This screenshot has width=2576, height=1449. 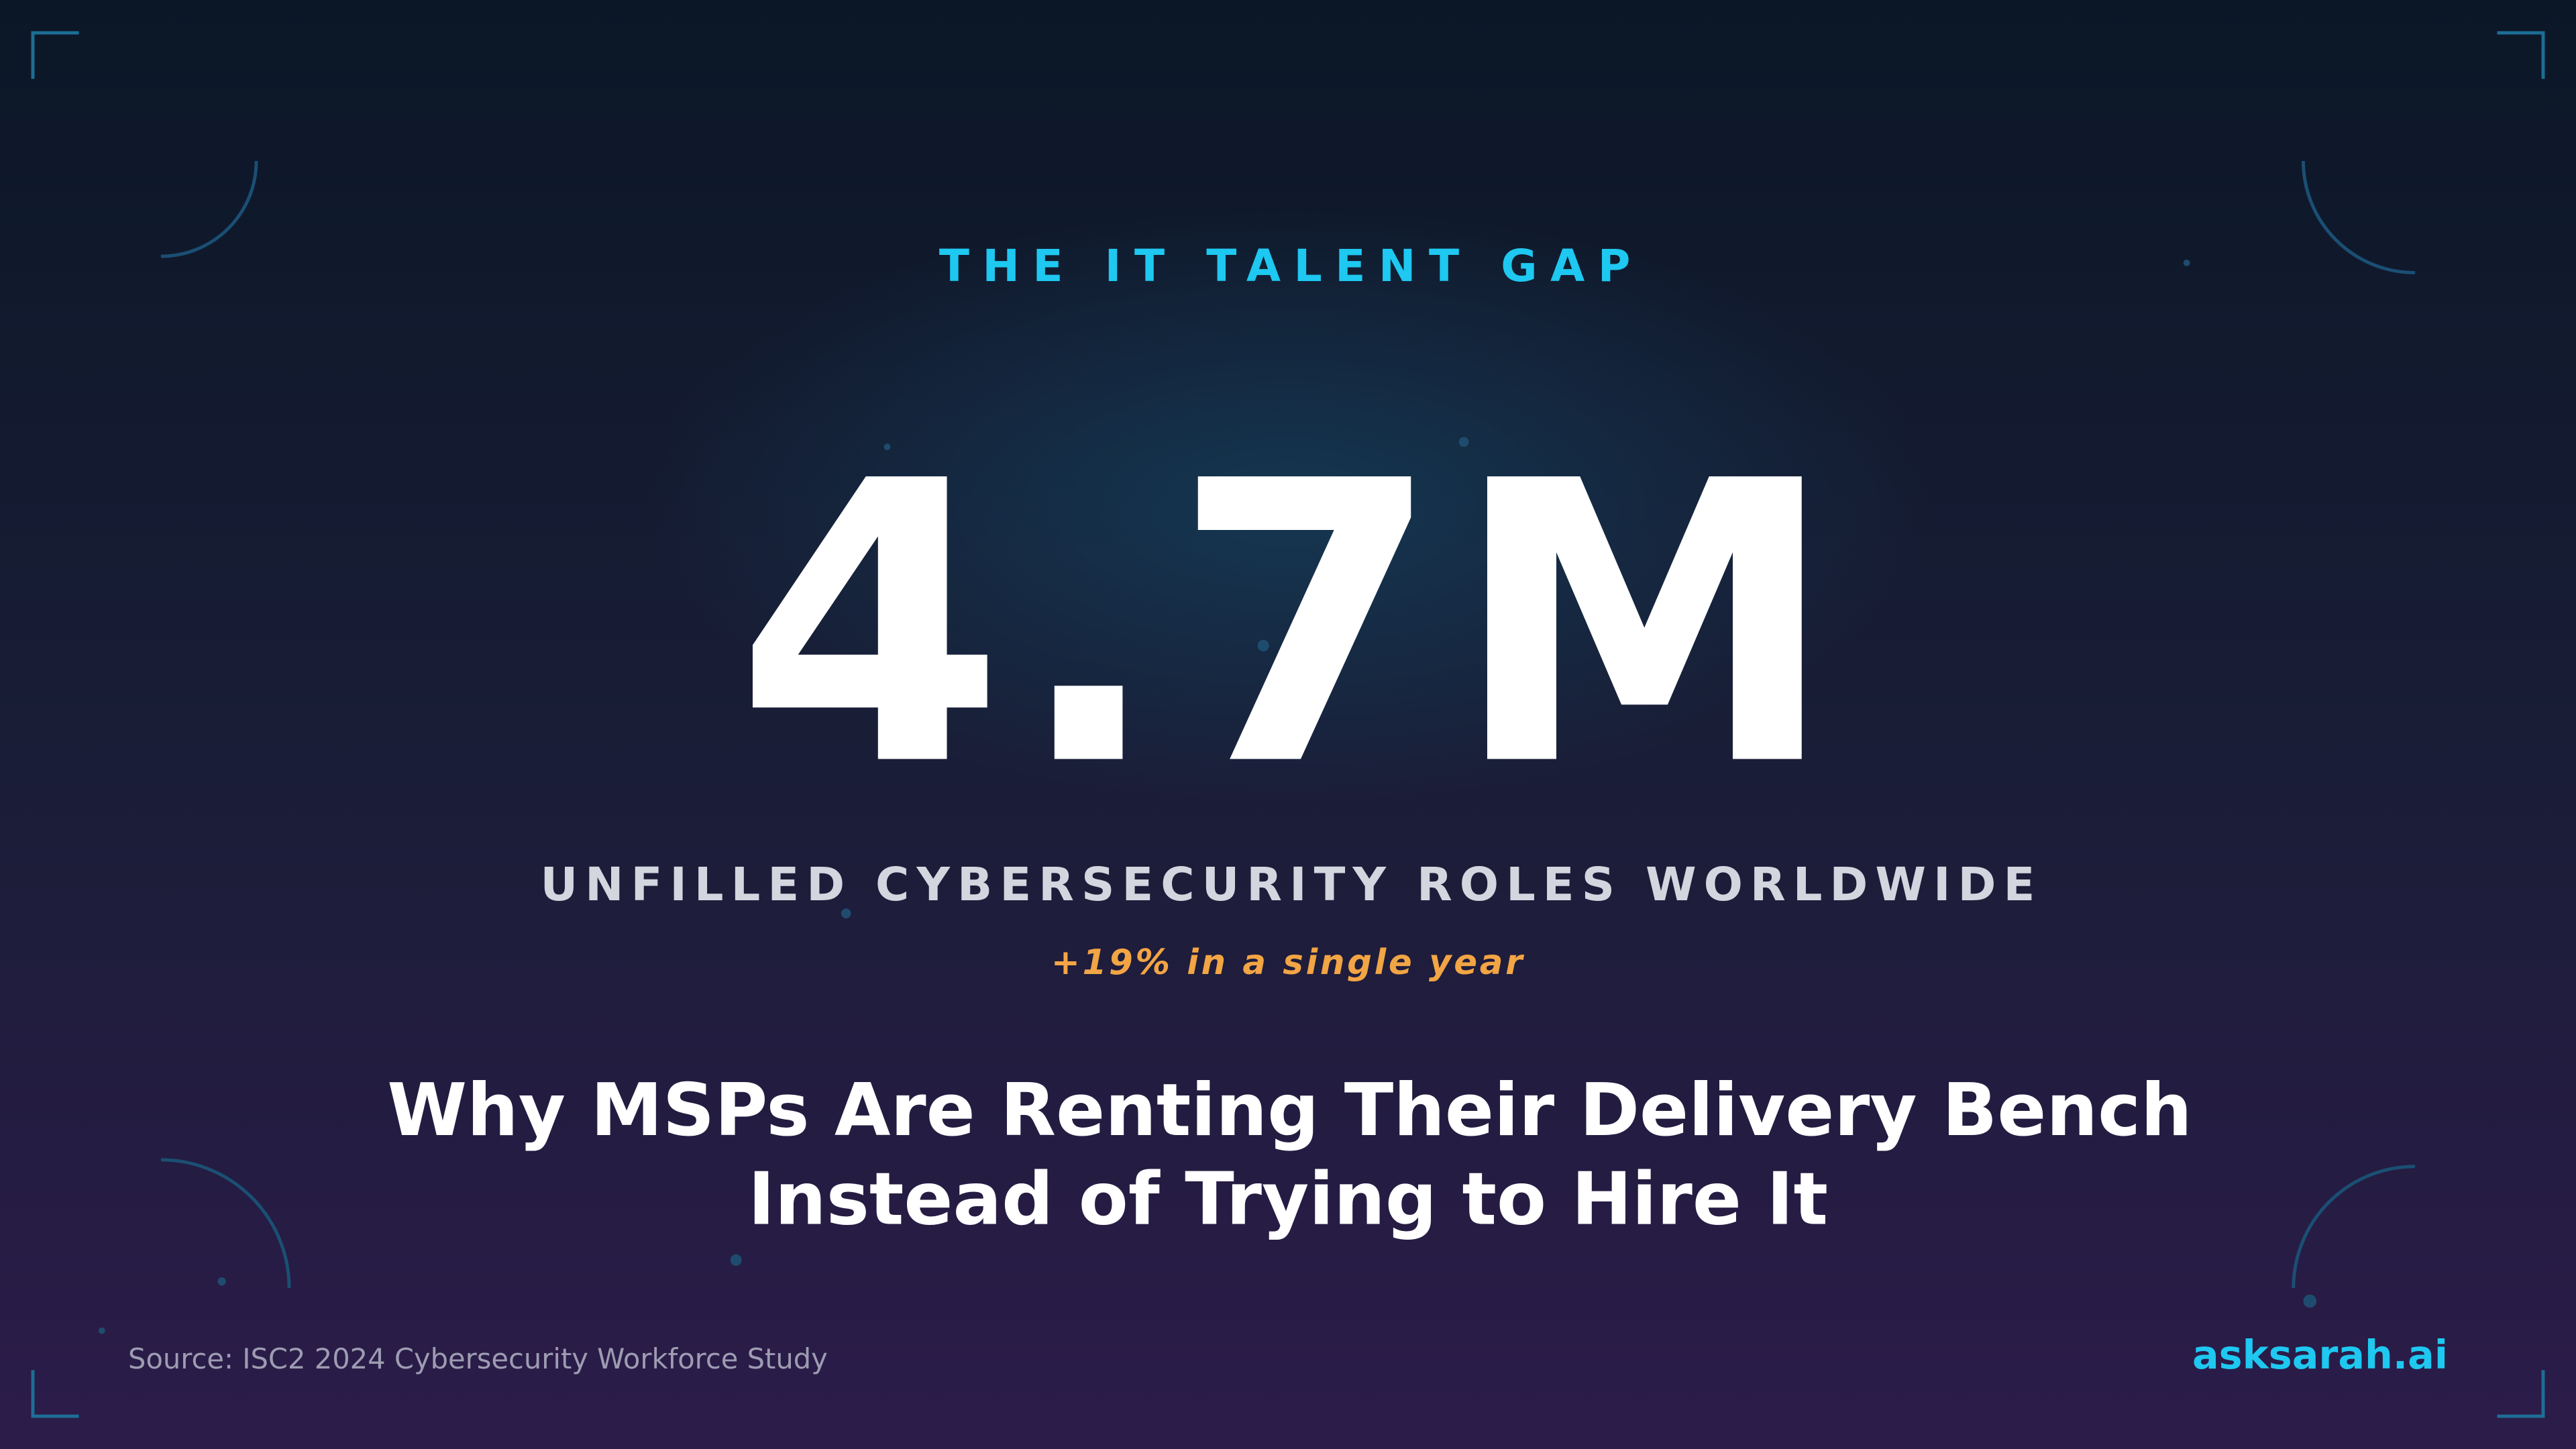 What do you see at coordinates (2320, 1355) in the screenshot?
I see `brand: asksarah.ai` at bounding box center [2320, 1355].